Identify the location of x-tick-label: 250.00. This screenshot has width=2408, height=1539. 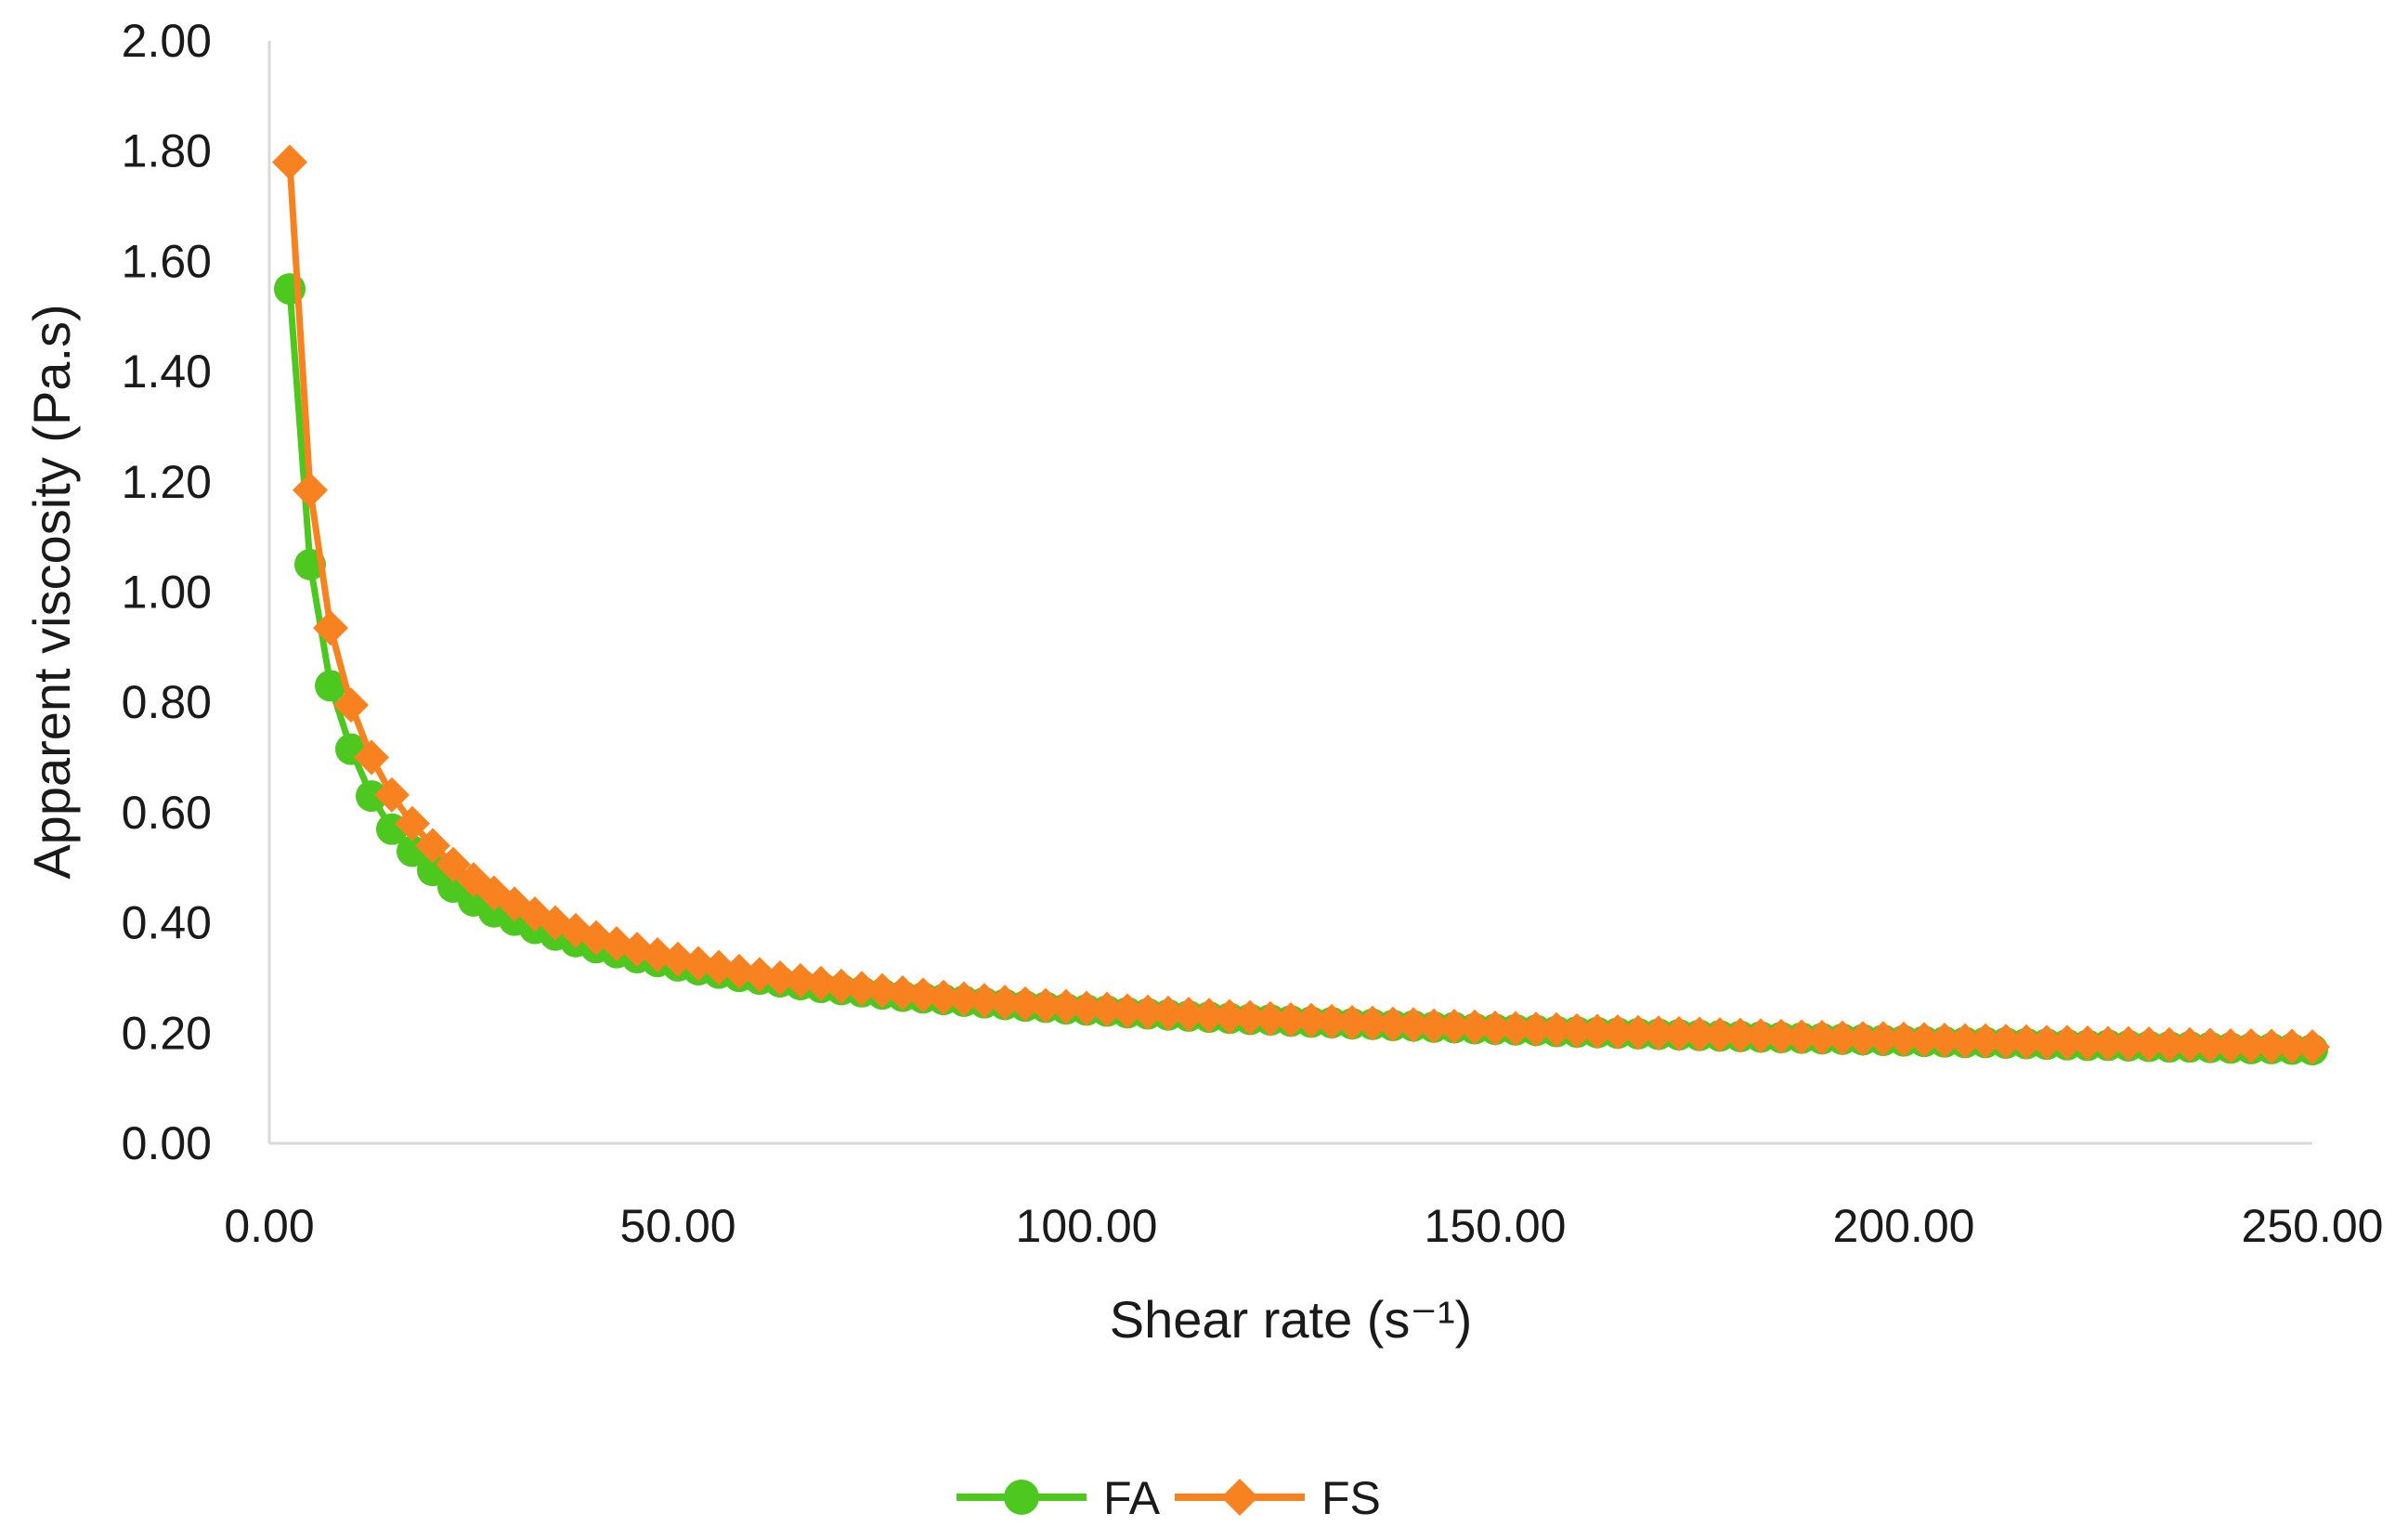
(2313, 1226).